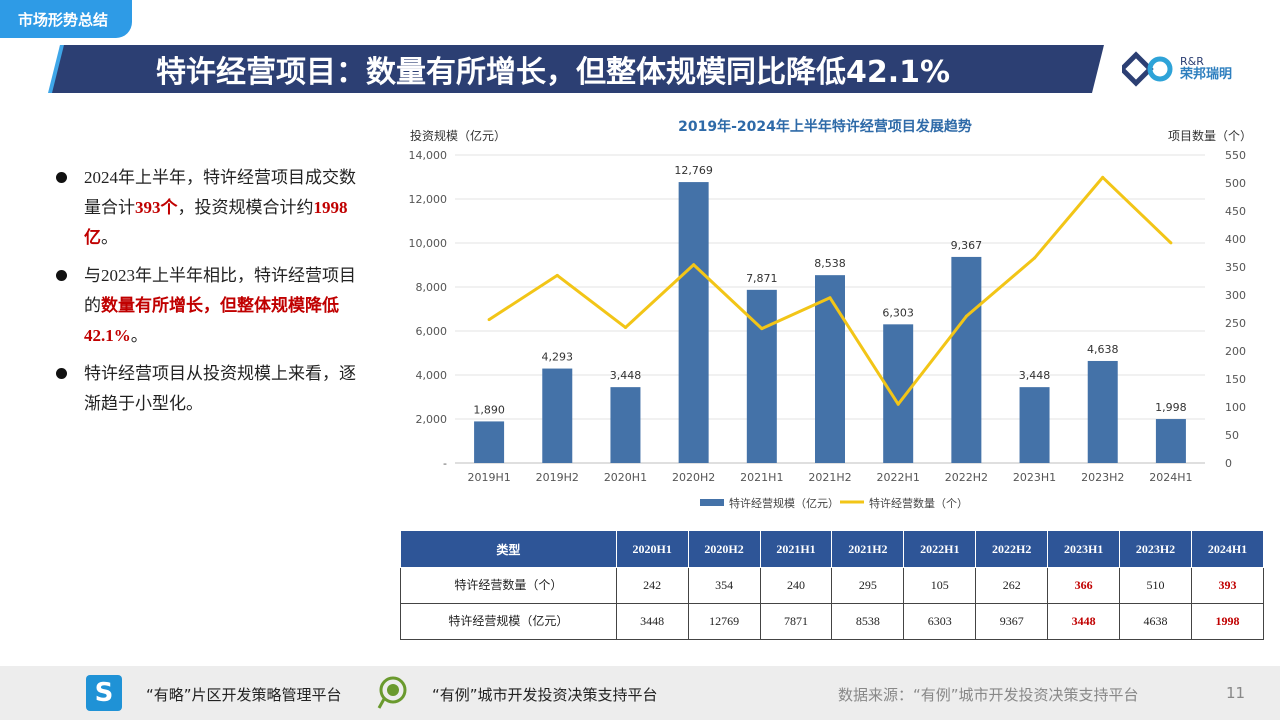 This screenshot has width=1280, height=720. Describe the element at coordinates (445, 463) in the screenshot. I see `y-left-tick: -` at that location.